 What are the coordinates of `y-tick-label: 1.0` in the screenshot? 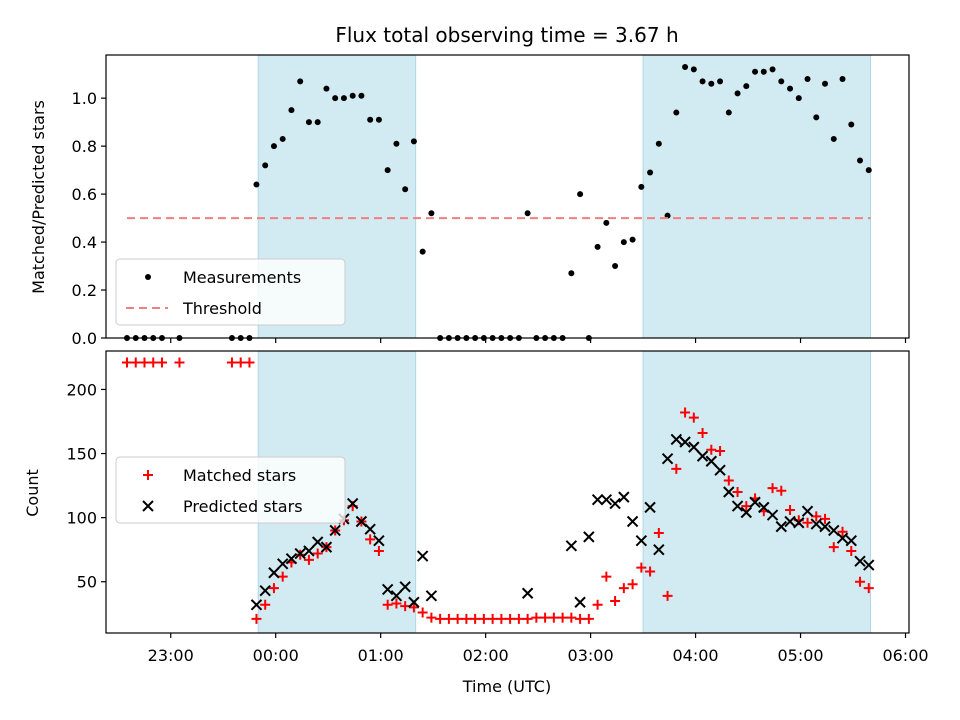 It's located at (84, 98).